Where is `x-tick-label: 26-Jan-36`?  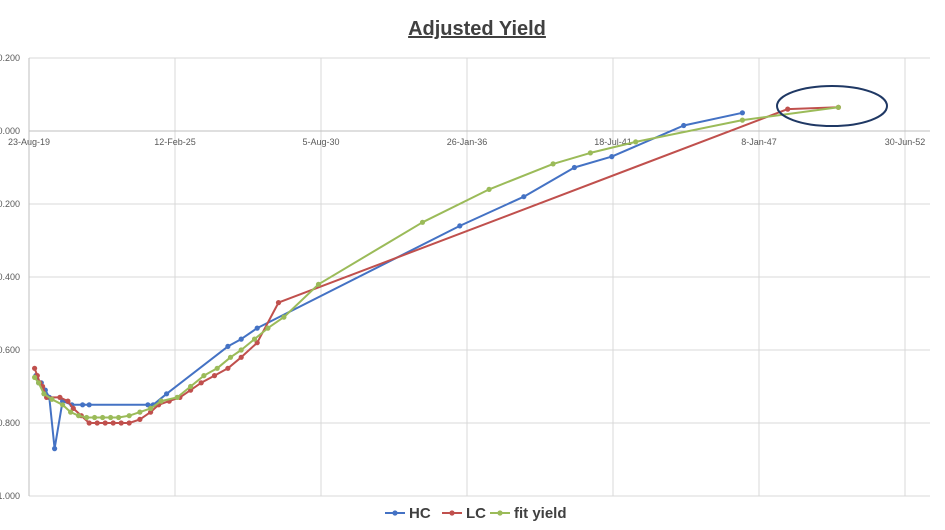
x-tick-label: 26-Jan-36 is located at coordinates (467, 142).